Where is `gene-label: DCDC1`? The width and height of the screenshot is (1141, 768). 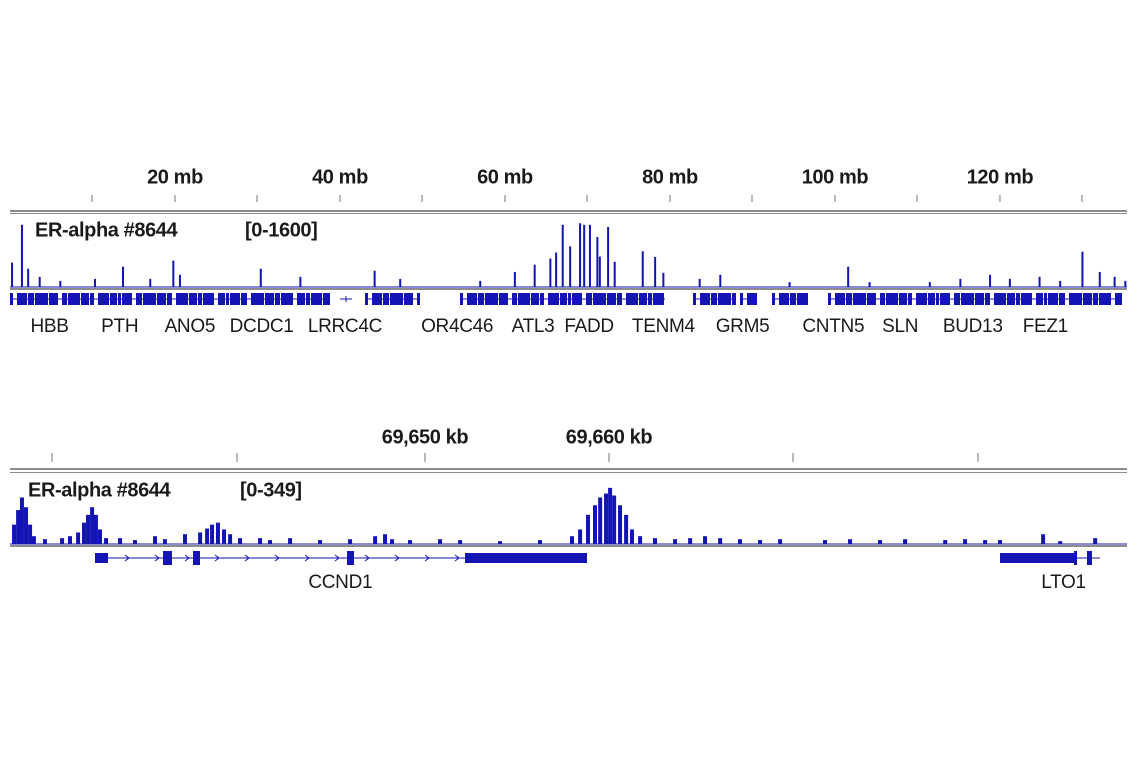
gene-label: DCDC1 is located at coordinates (262, 326).